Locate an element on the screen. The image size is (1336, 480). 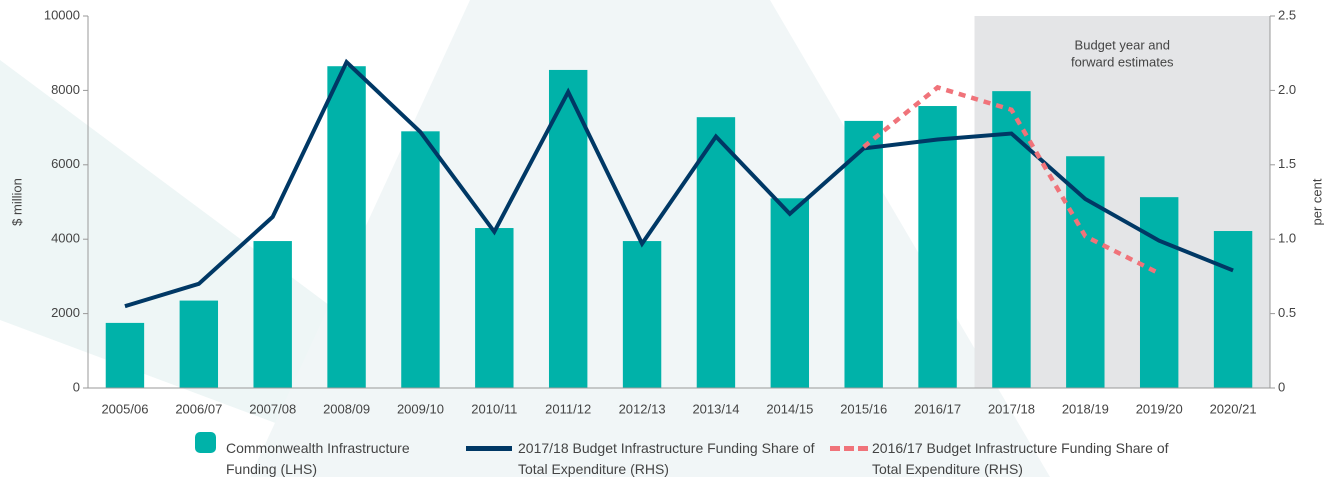
x-tick-label: 2014/15 is located at coordinates (789, 408).